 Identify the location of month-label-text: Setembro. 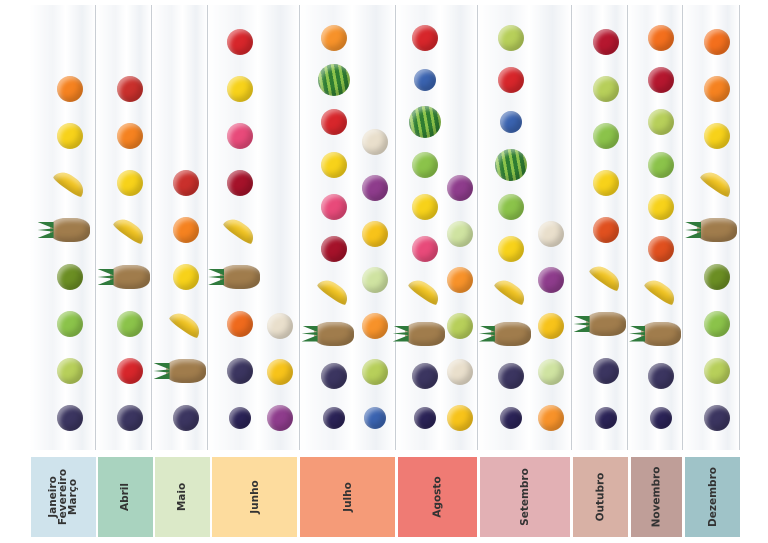
(525, 497).